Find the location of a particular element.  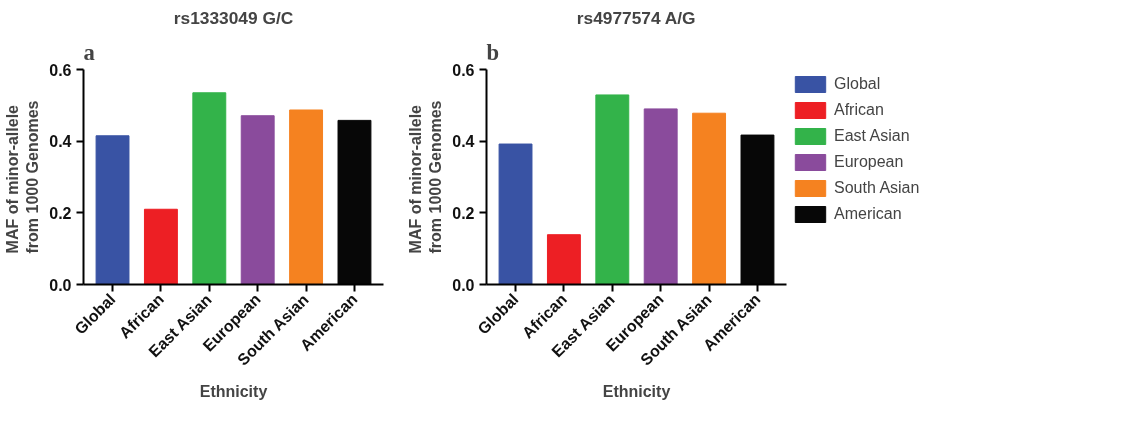

legend-label: European is located at coordinates (869, 162).